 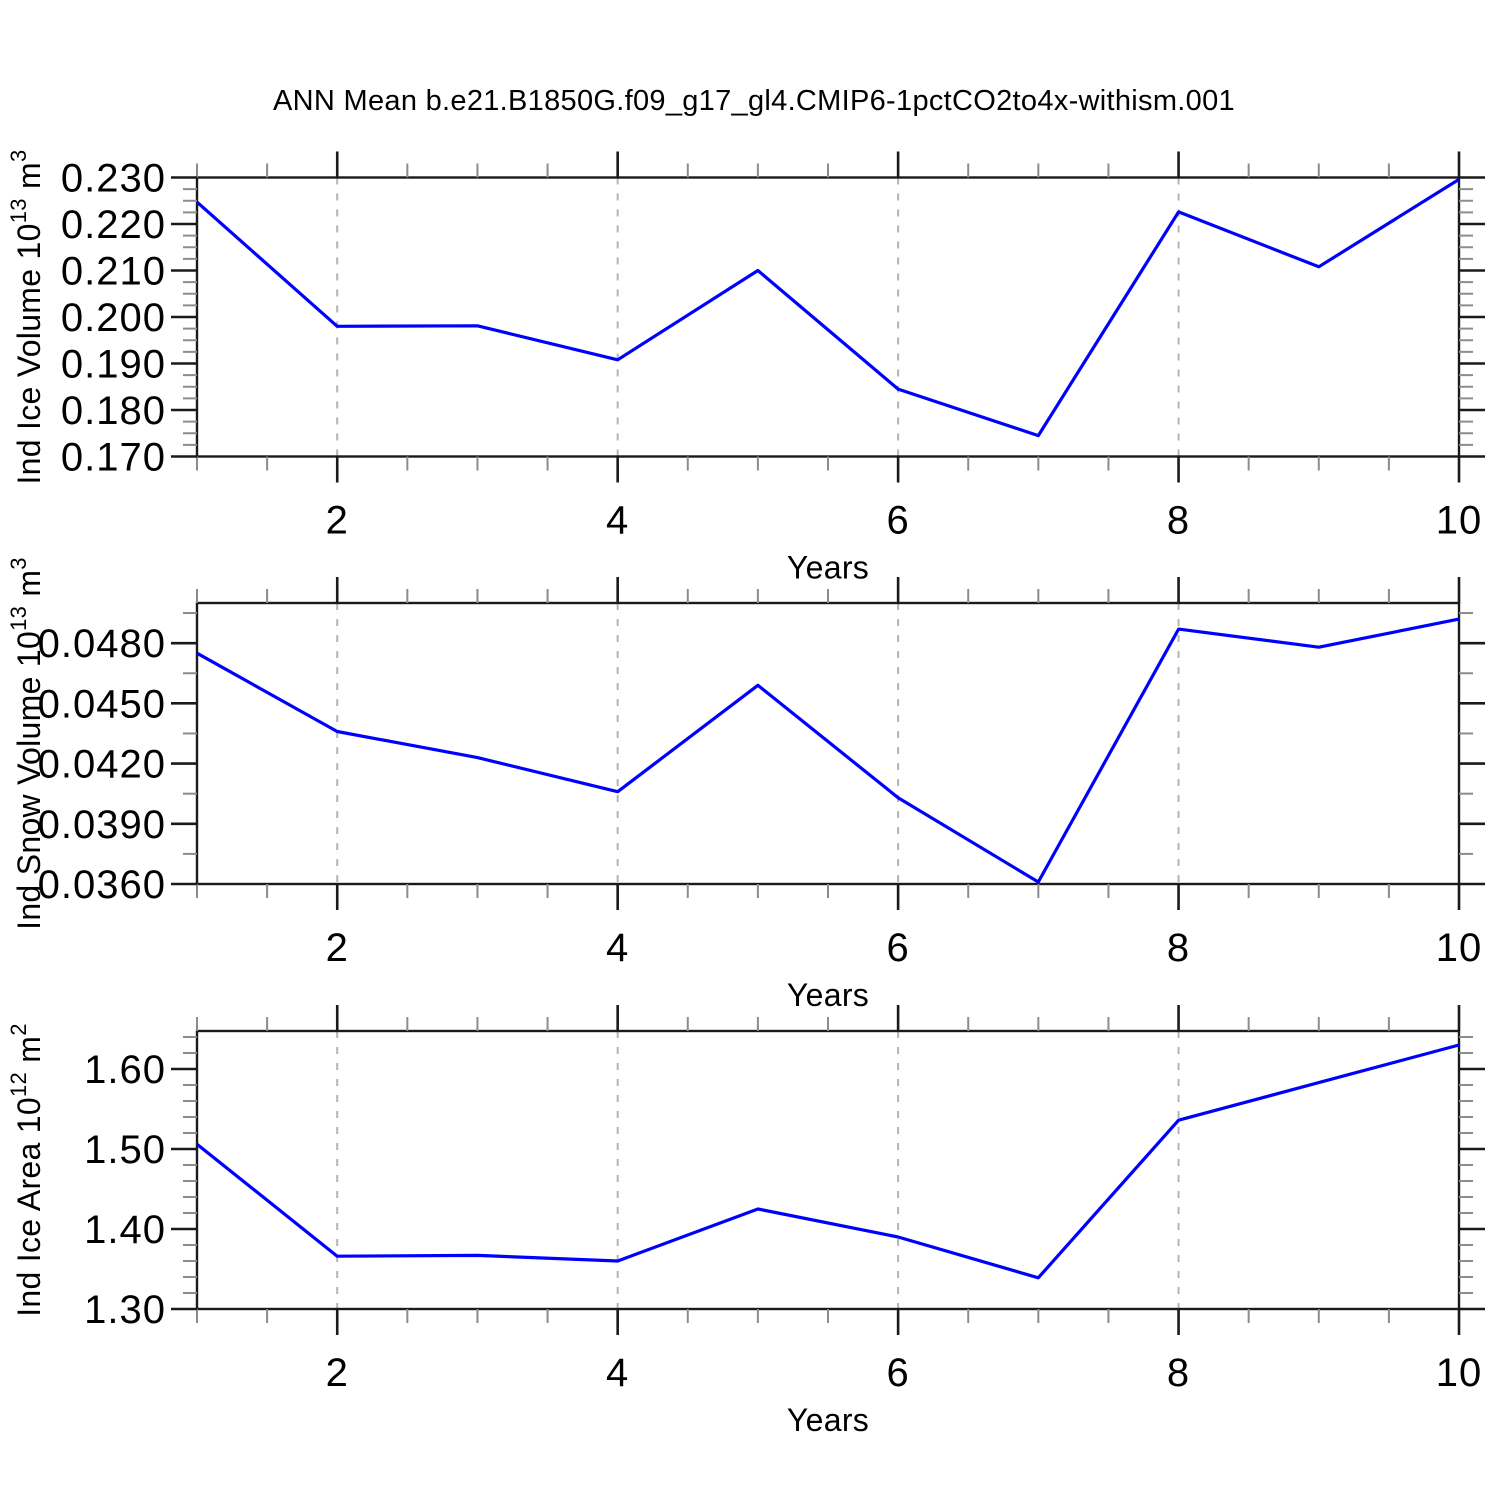 I want to click on y-tick-label: 0.190, so click(x=113, y=365).